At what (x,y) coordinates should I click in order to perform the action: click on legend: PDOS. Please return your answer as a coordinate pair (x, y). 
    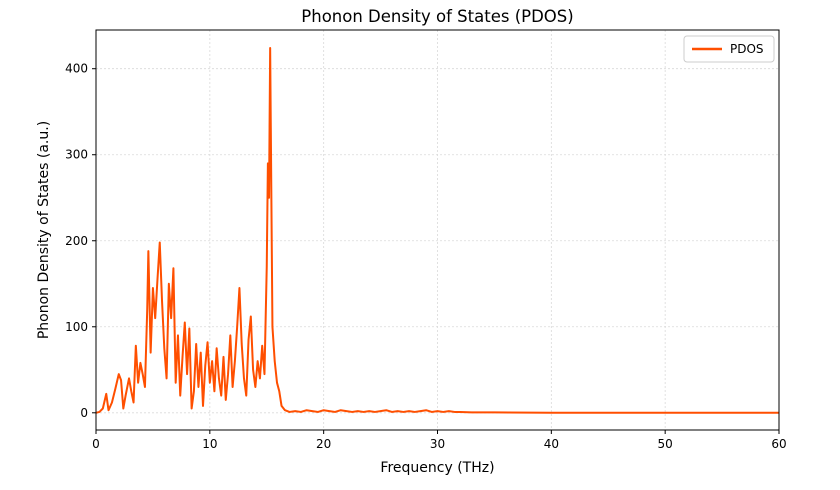
    Looking at the image, I should click on (729, 49).